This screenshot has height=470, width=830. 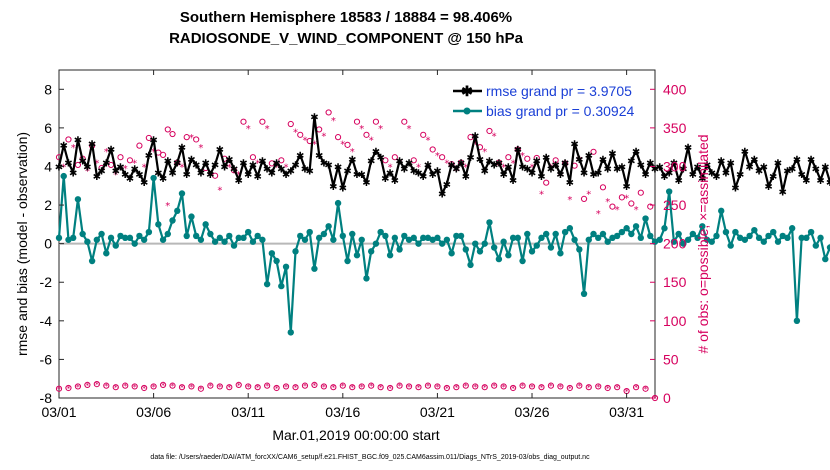 What do you see at coordinates (467, 111) in the screenshot?
I see `legend-bias-marker` at bounding box center [467, 111].